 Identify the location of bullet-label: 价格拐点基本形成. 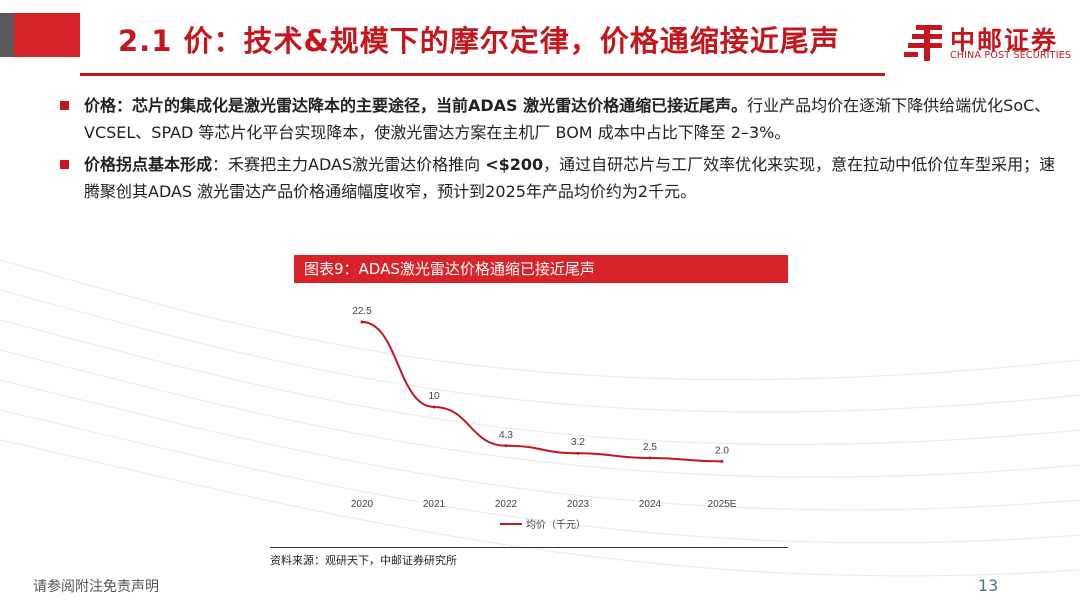
(148, 164).